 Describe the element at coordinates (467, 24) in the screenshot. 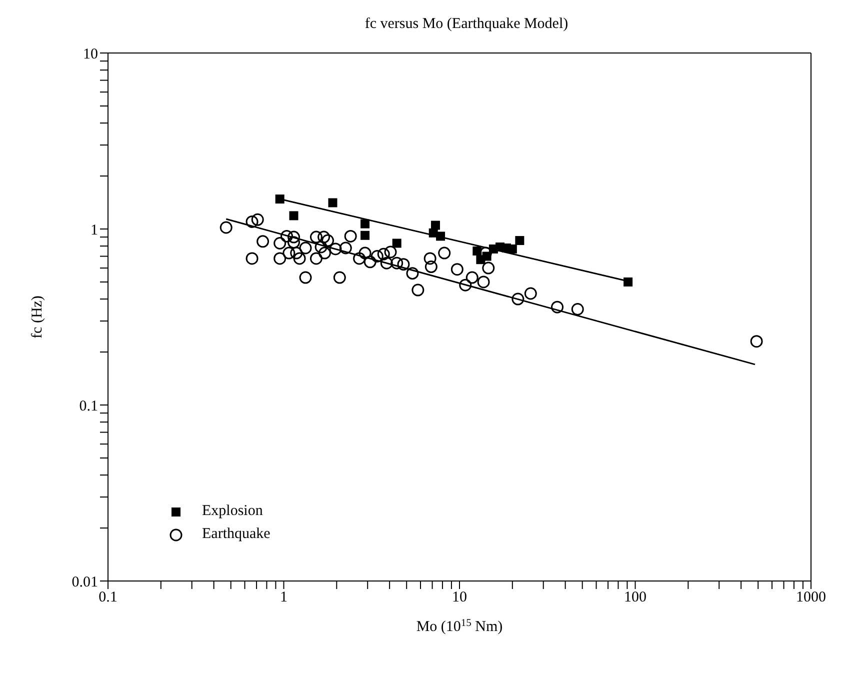

I see `chart-title: fc versus Mo (Earthquake Model)` at that location.